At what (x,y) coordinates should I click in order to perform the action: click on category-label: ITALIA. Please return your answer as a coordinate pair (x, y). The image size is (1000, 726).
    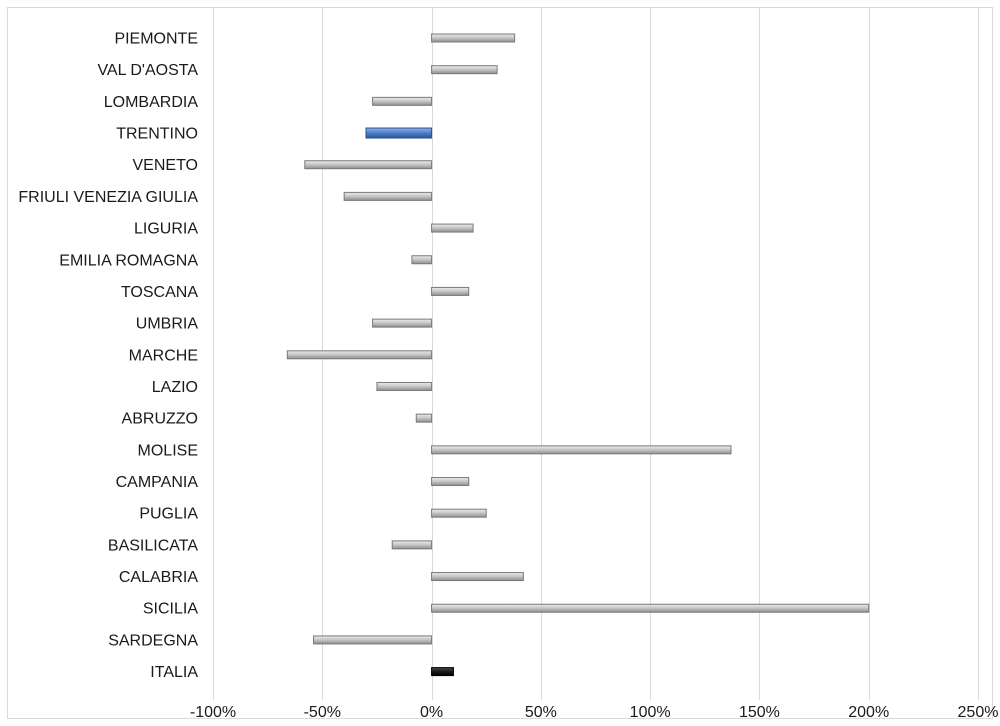
    Looking at the image, I should click on (174, 672).